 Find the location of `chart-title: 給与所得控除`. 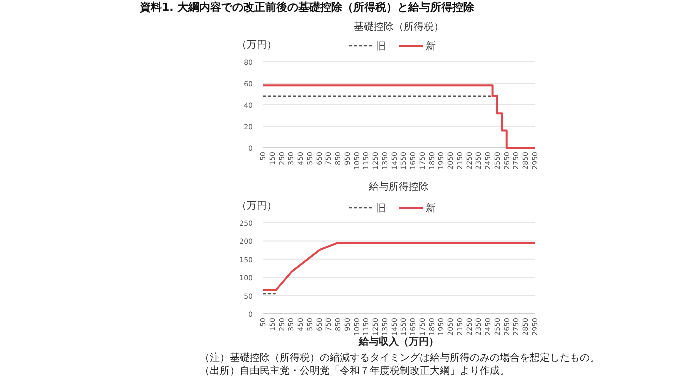

chart-title: 給与所得控除 is located at coordinates (398, 187).